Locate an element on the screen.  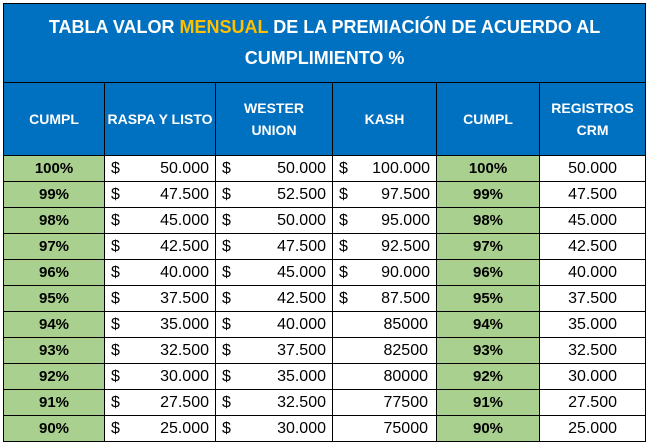
header-kash: KASH is located at coordinates (384, 119).